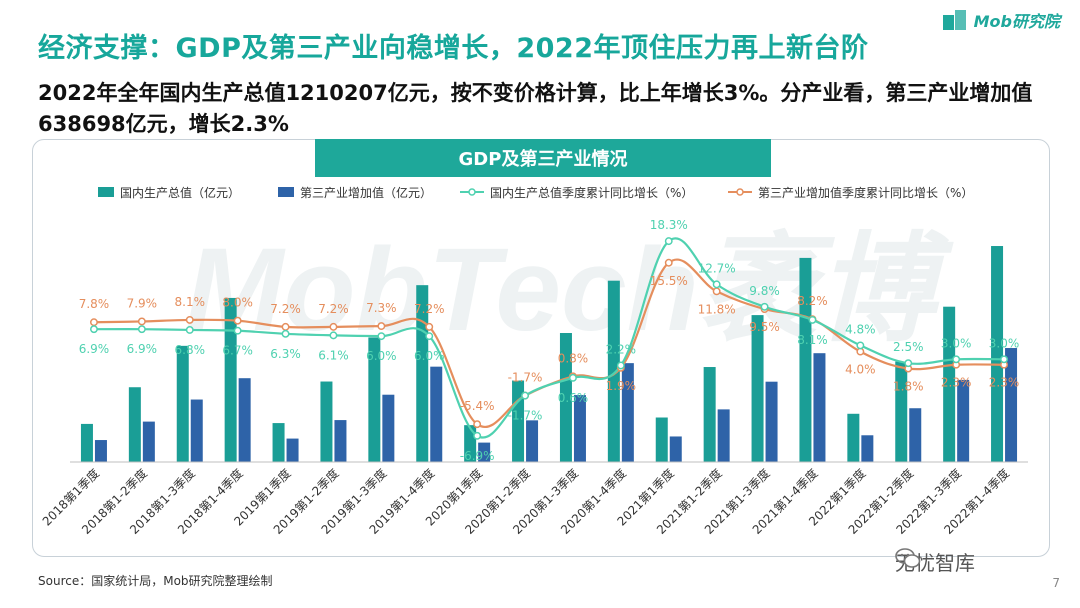 The width and height of the screenshot is (1080, 608). Describe the element at coordinates (954, 20) in the screenshot. I see `mob-logo-icon` at that location.